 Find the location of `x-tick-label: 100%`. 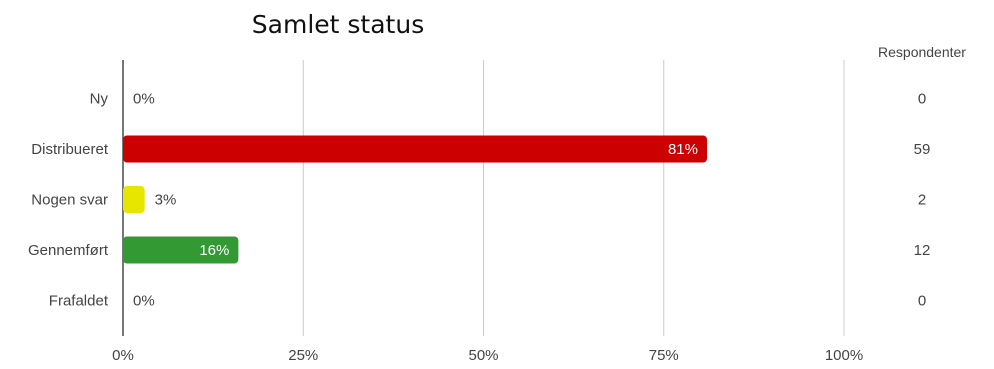

x-tick-label: 100% is located at coordinates (844, 355).